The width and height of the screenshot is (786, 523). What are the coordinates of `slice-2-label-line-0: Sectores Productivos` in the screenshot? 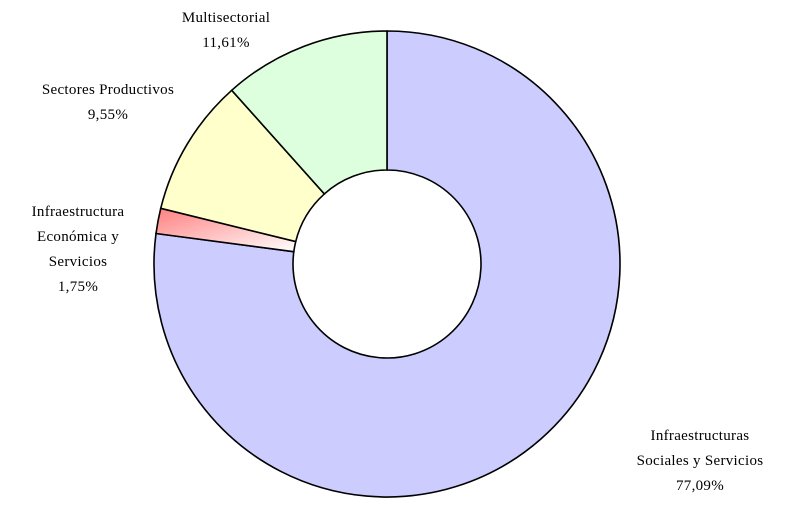 It's located at (108, 90).